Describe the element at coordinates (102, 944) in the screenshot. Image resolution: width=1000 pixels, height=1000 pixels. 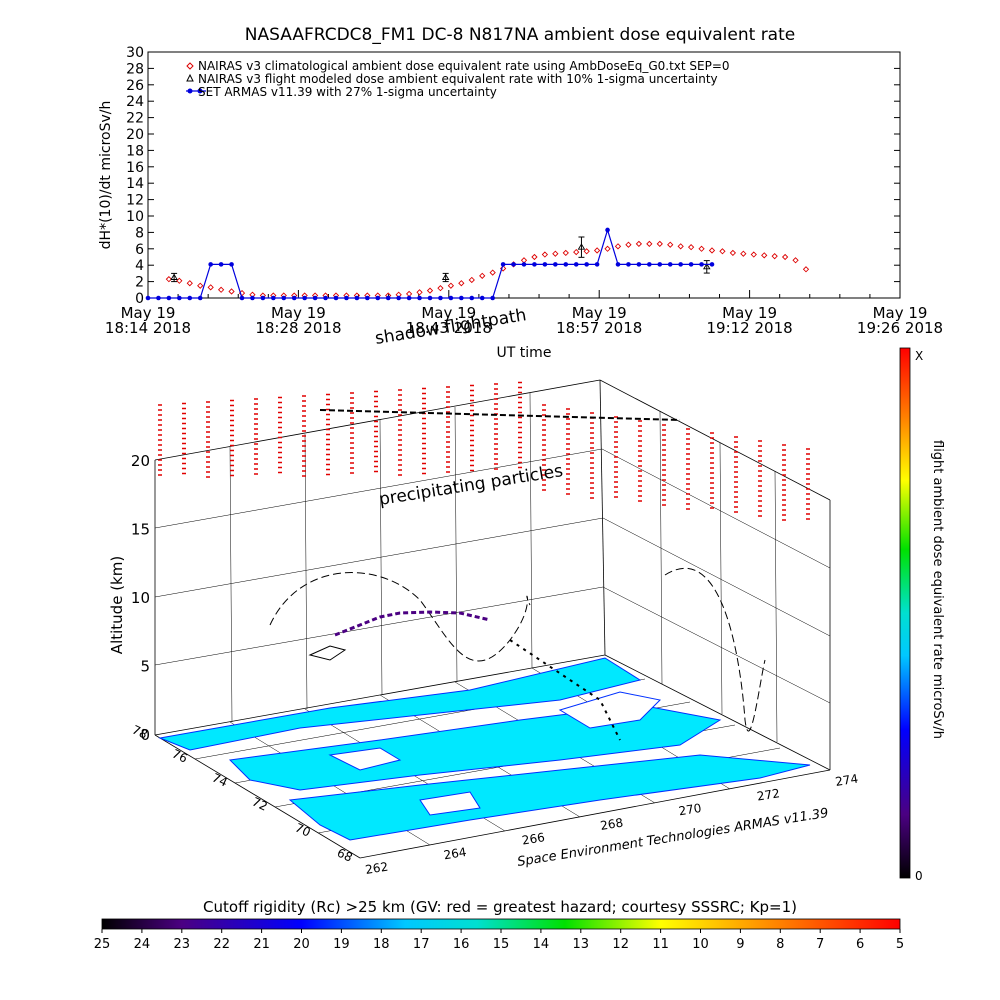
I see `rigidity-tick-label: 25` at that location.